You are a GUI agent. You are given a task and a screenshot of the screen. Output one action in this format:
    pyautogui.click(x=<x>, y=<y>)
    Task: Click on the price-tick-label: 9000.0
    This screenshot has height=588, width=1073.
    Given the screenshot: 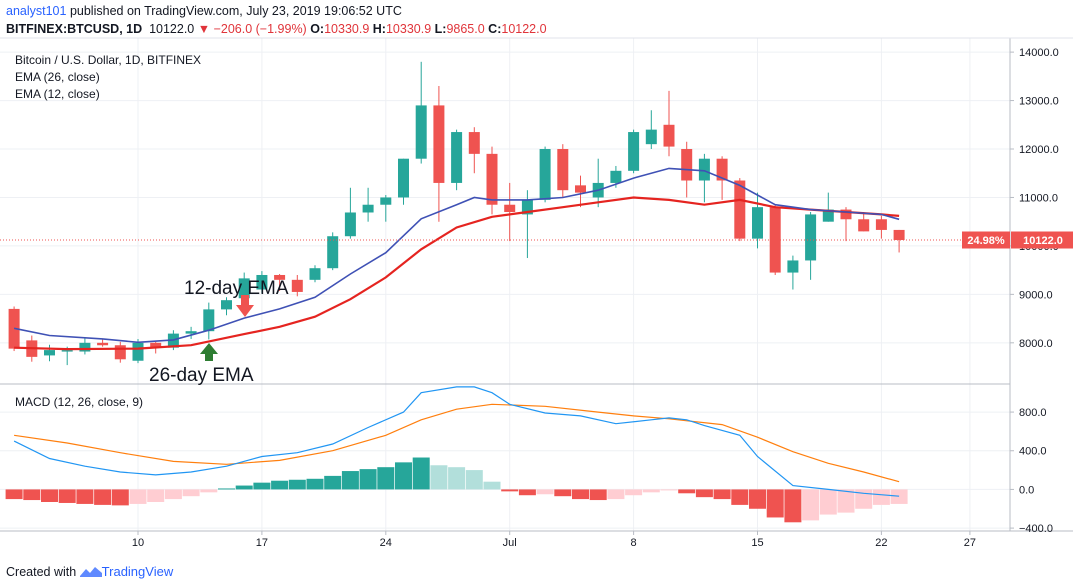 What is the action you would take?
    pyautogui.click(x=1036, y=295)
    